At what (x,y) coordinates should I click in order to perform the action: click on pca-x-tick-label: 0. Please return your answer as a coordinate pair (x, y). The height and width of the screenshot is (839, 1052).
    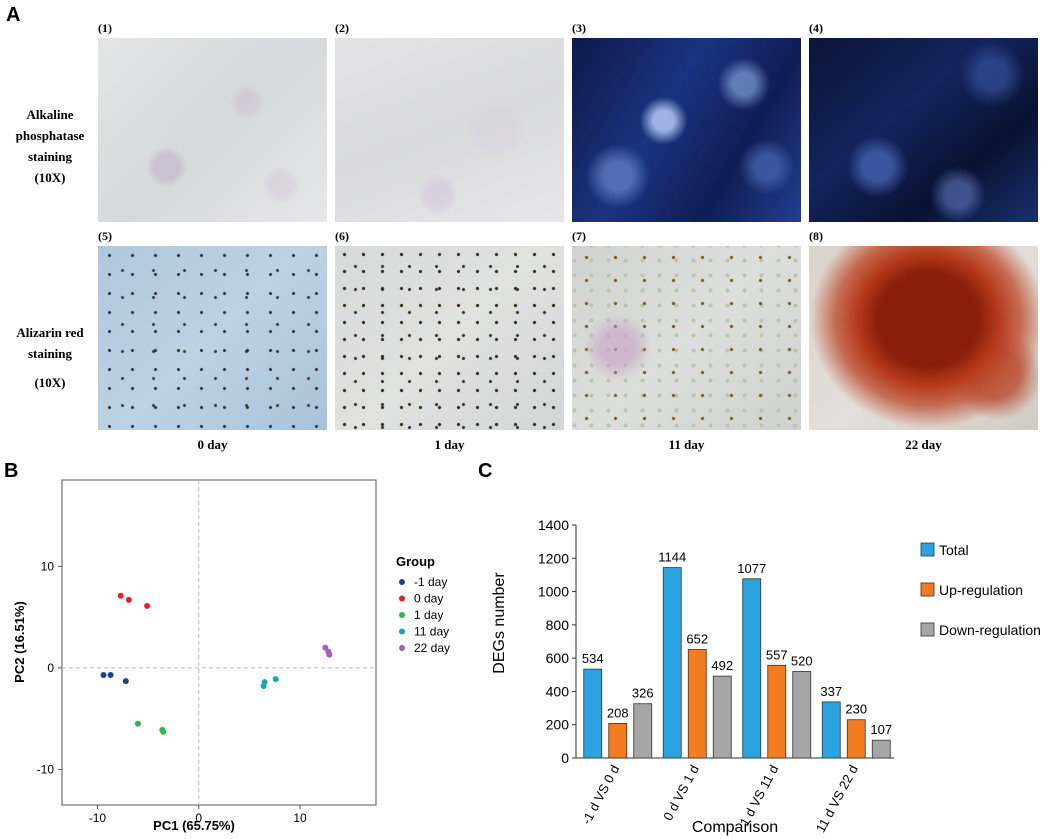
    Looking at the image, I should click on (198, 818).